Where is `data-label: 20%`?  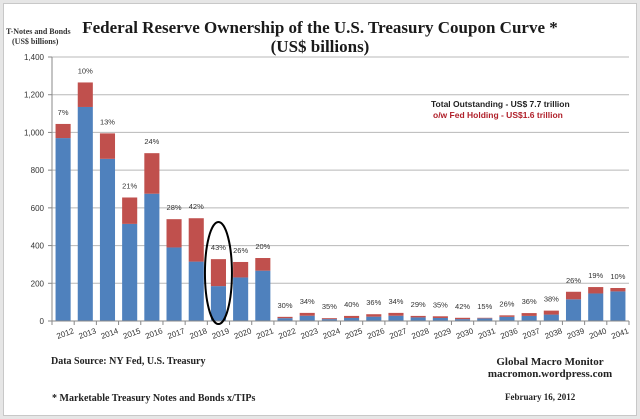
data-label: 20% is located at coordinates (262, 246).